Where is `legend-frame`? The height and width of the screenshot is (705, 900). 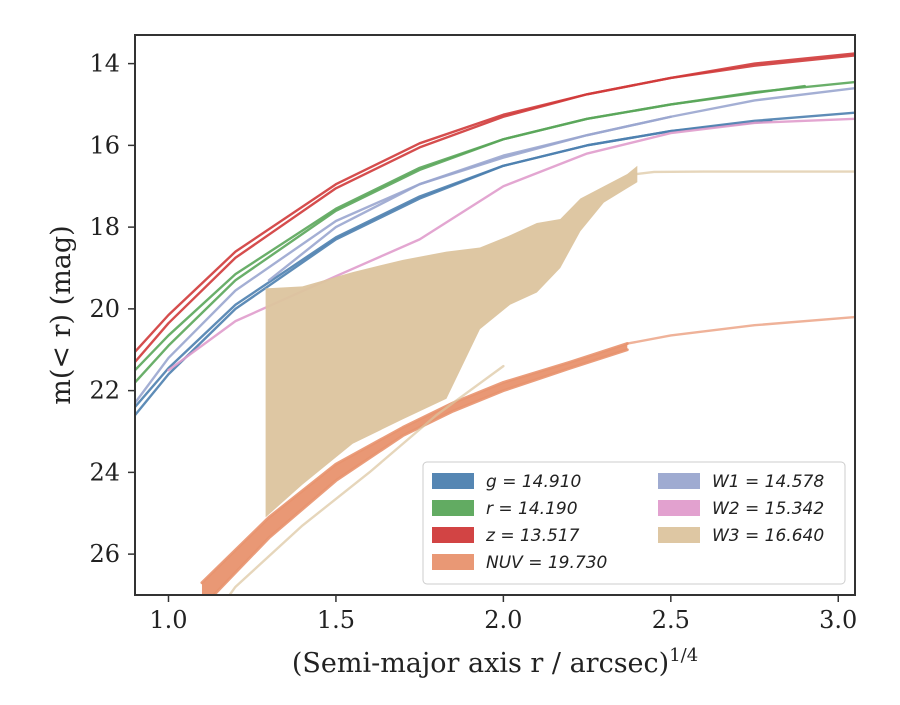
legend-frame is located at coordinates (634, 523).